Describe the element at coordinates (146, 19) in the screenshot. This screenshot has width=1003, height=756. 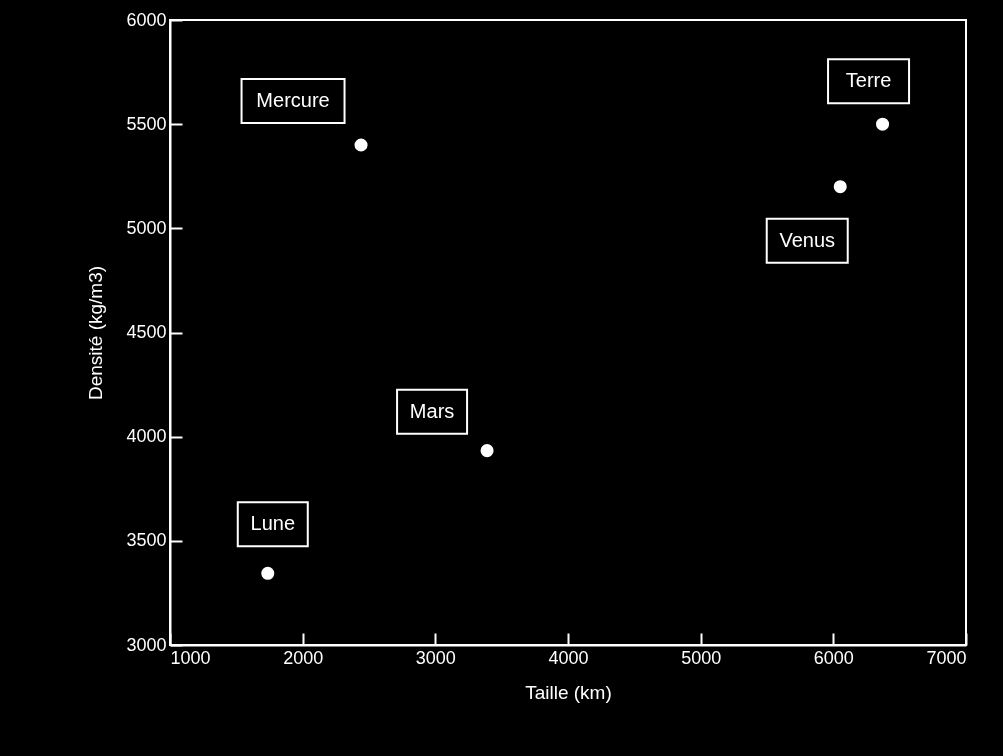
I see `y-tick-label: 6000` at that location.